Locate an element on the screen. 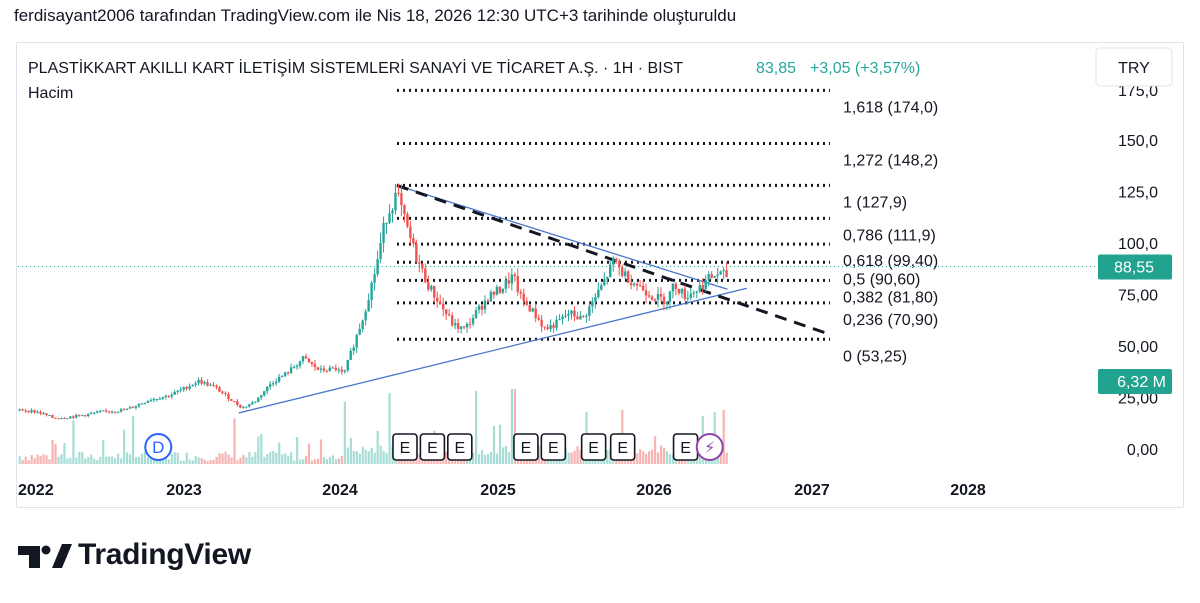 This screenshot has width=1200, height=603. currency-button: TRY is located at coordinates (1134, 67).